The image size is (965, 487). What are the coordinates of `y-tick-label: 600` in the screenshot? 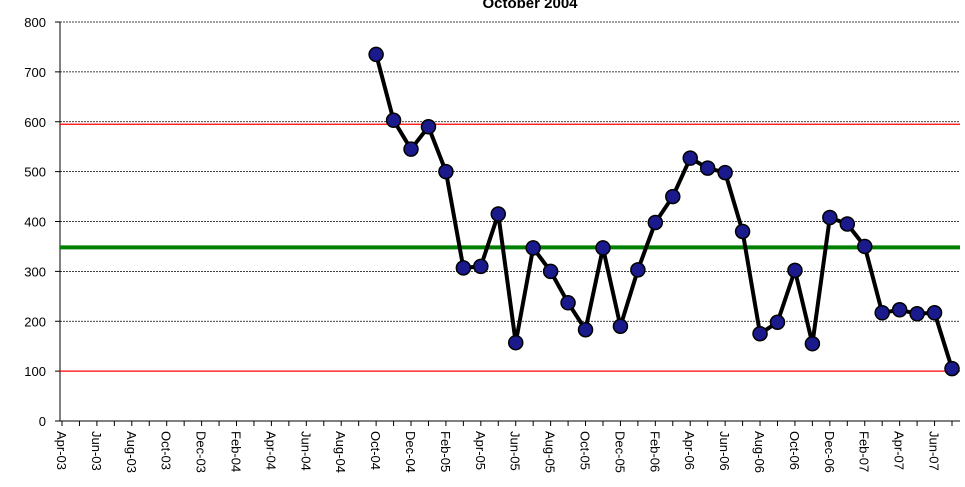 It's located at (35, 122).